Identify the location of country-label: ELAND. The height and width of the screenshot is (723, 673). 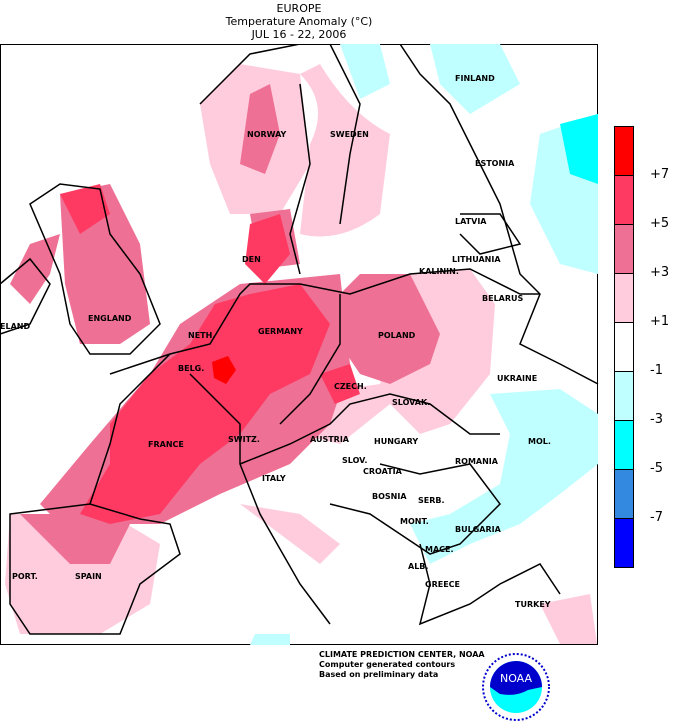
(15, 326).